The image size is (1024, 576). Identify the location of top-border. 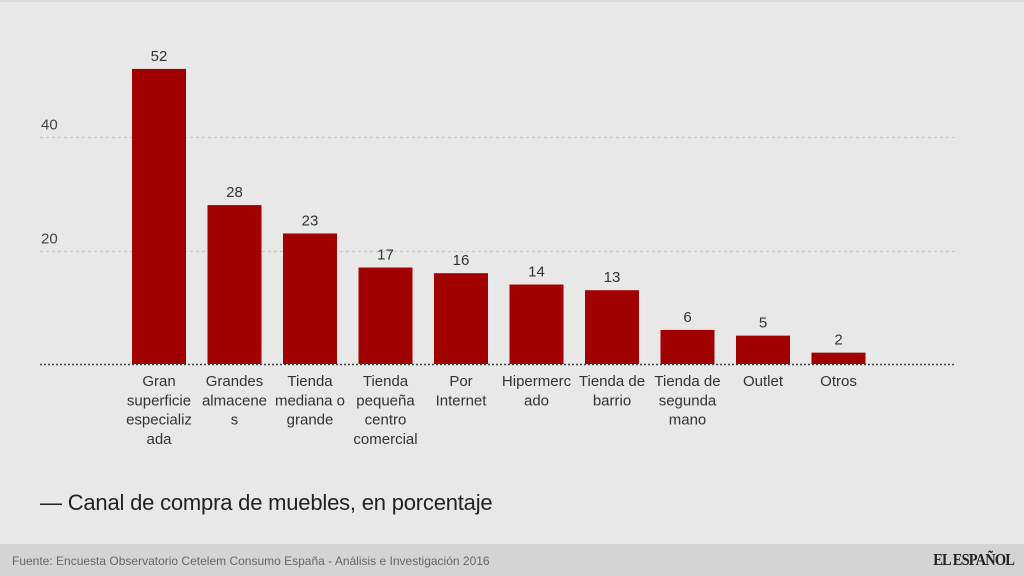
(512, 1).